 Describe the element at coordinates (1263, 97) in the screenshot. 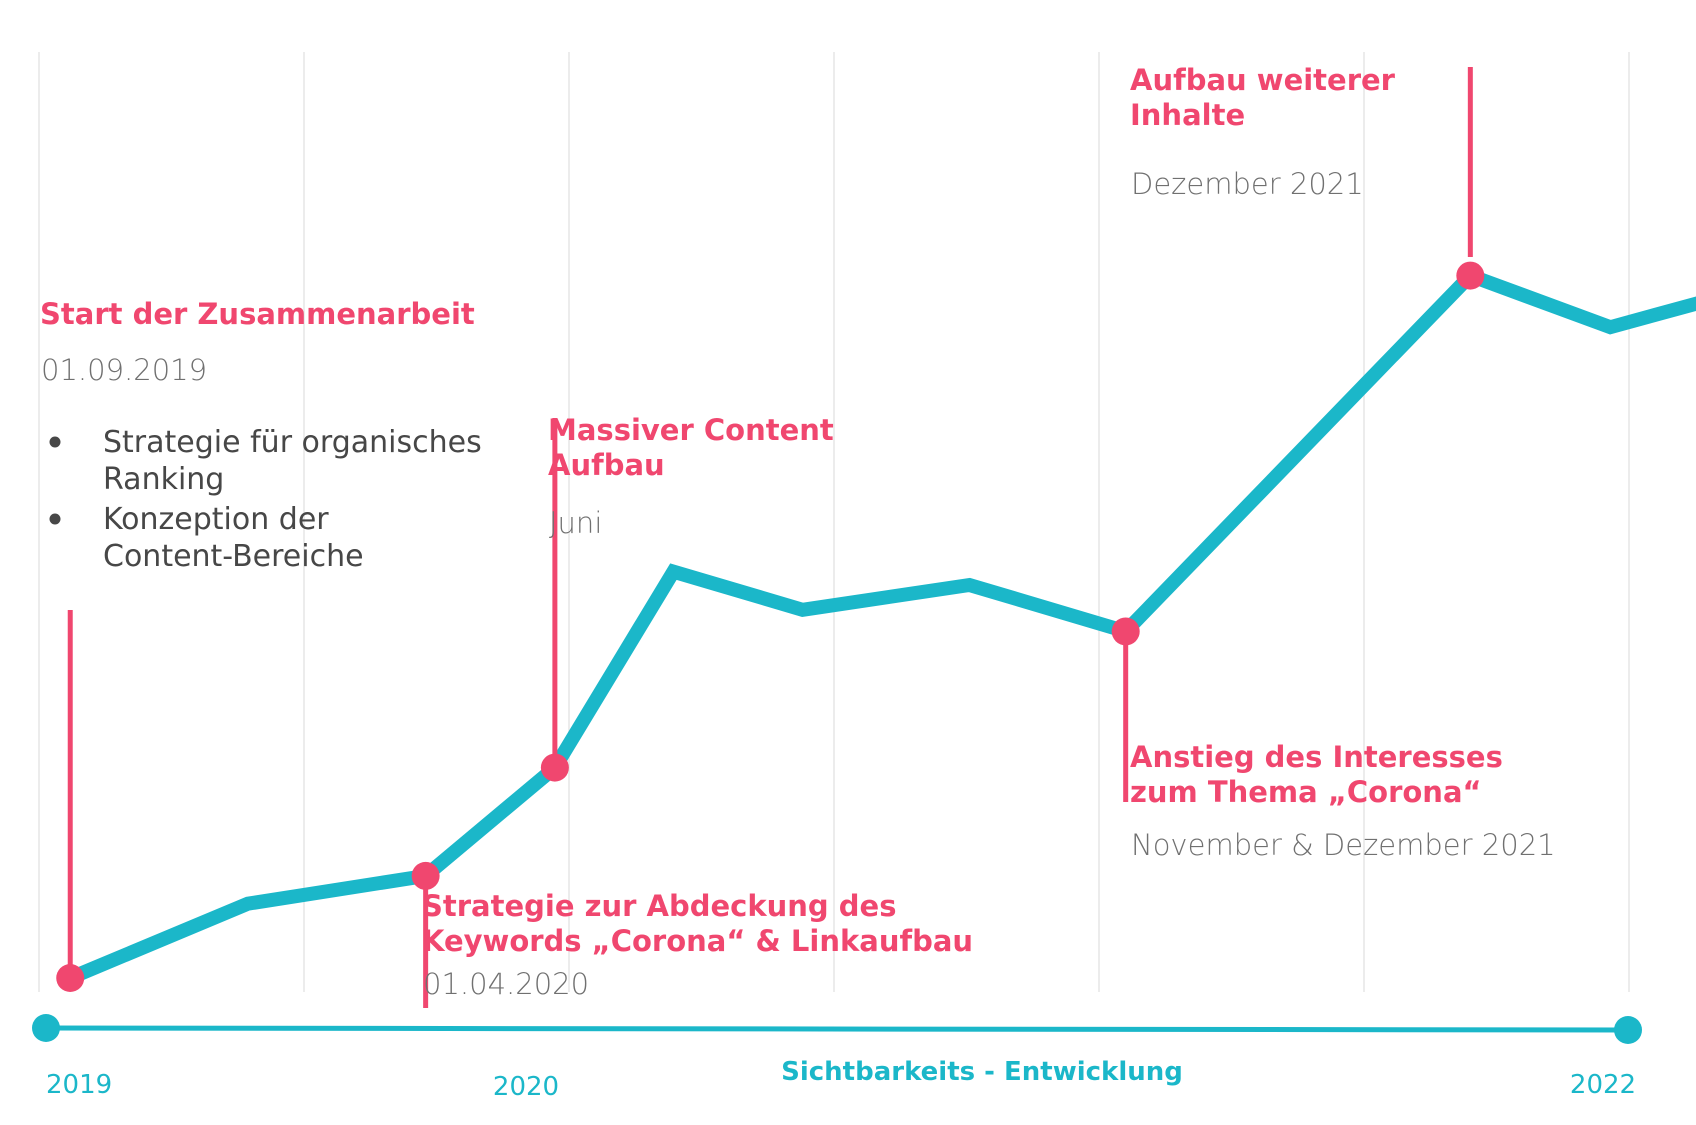

I see `annotation-title: Aufbau weiterer Inhalte` at that location.